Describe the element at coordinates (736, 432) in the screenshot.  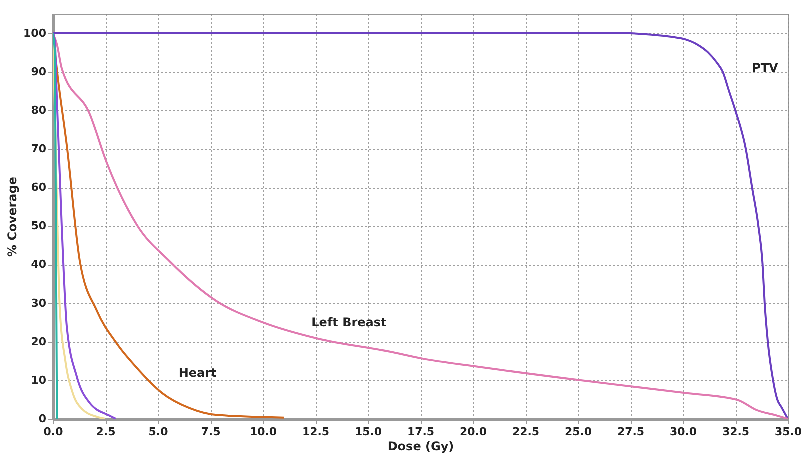
I see `x-tick-label: 32.5` at that location.